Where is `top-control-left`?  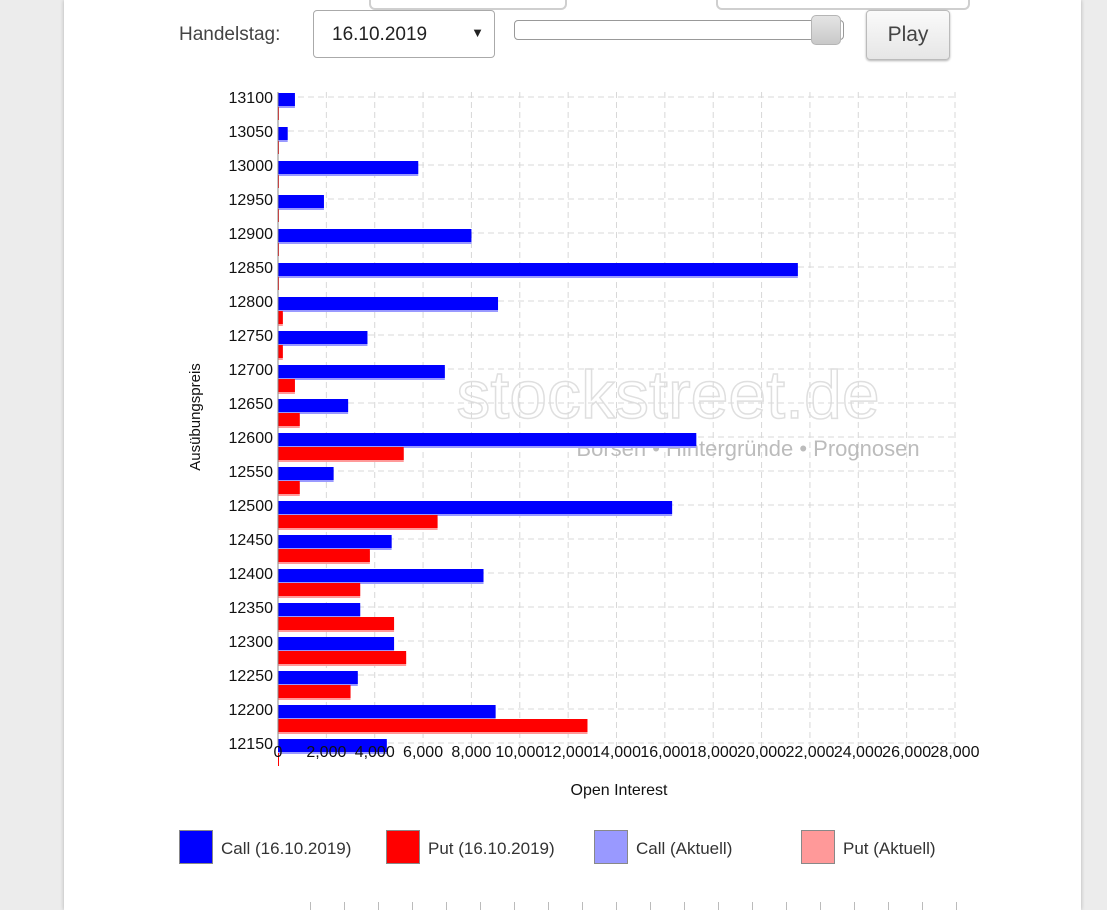
top-control-left is located at coordinates (468, 5).